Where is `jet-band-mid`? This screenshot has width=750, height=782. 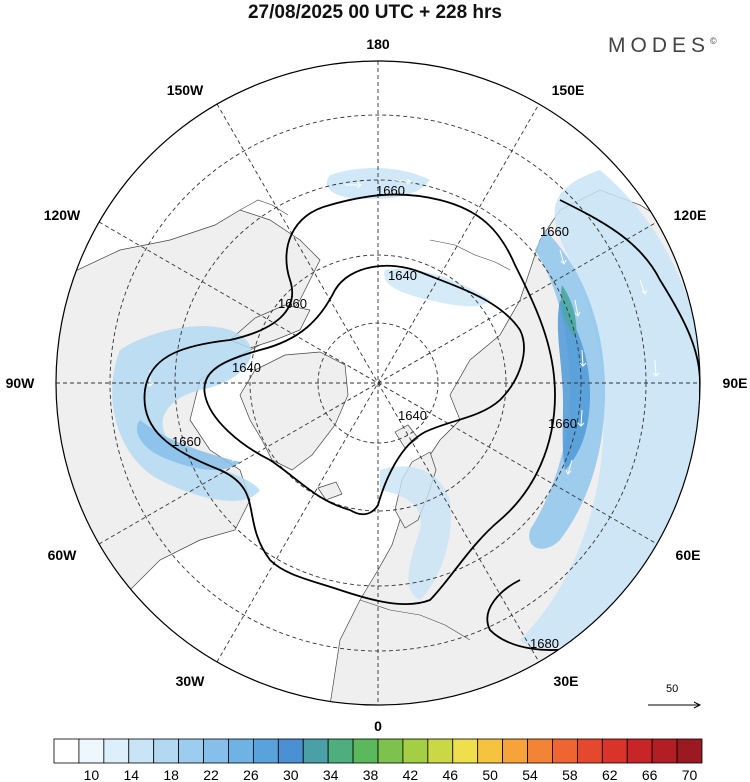 jet-band-mid is located at coordinates (567, 389).